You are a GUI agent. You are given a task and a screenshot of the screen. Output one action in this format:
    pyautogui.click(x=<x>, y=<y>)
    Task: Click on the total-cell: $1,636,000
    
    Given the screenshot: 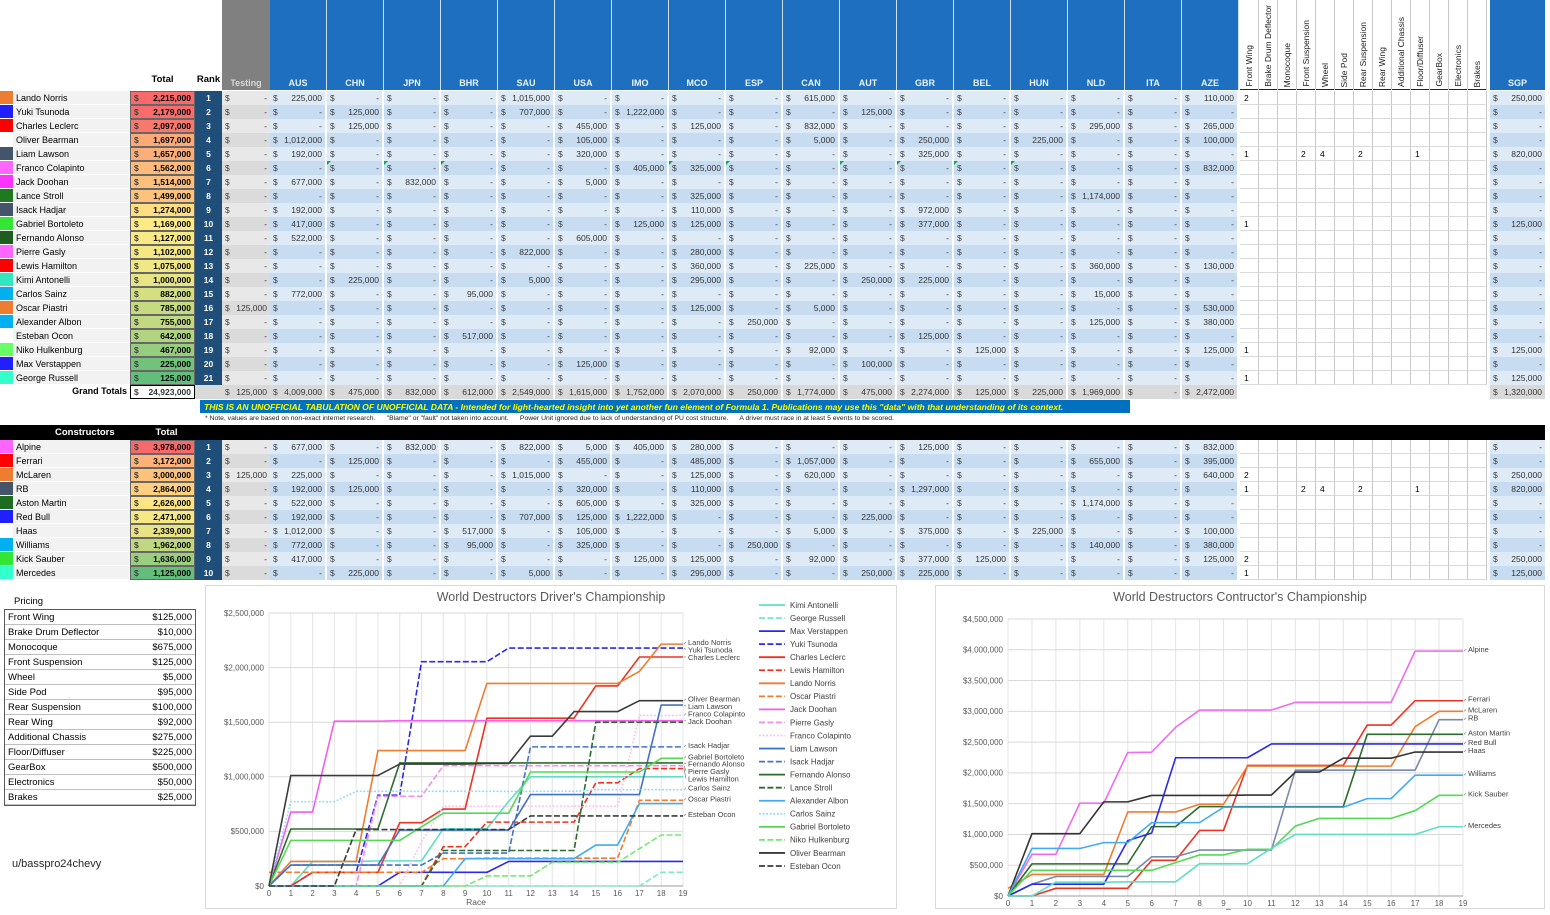 What is the action you would take?
    pyautogui.click(x=162, y=559)
    